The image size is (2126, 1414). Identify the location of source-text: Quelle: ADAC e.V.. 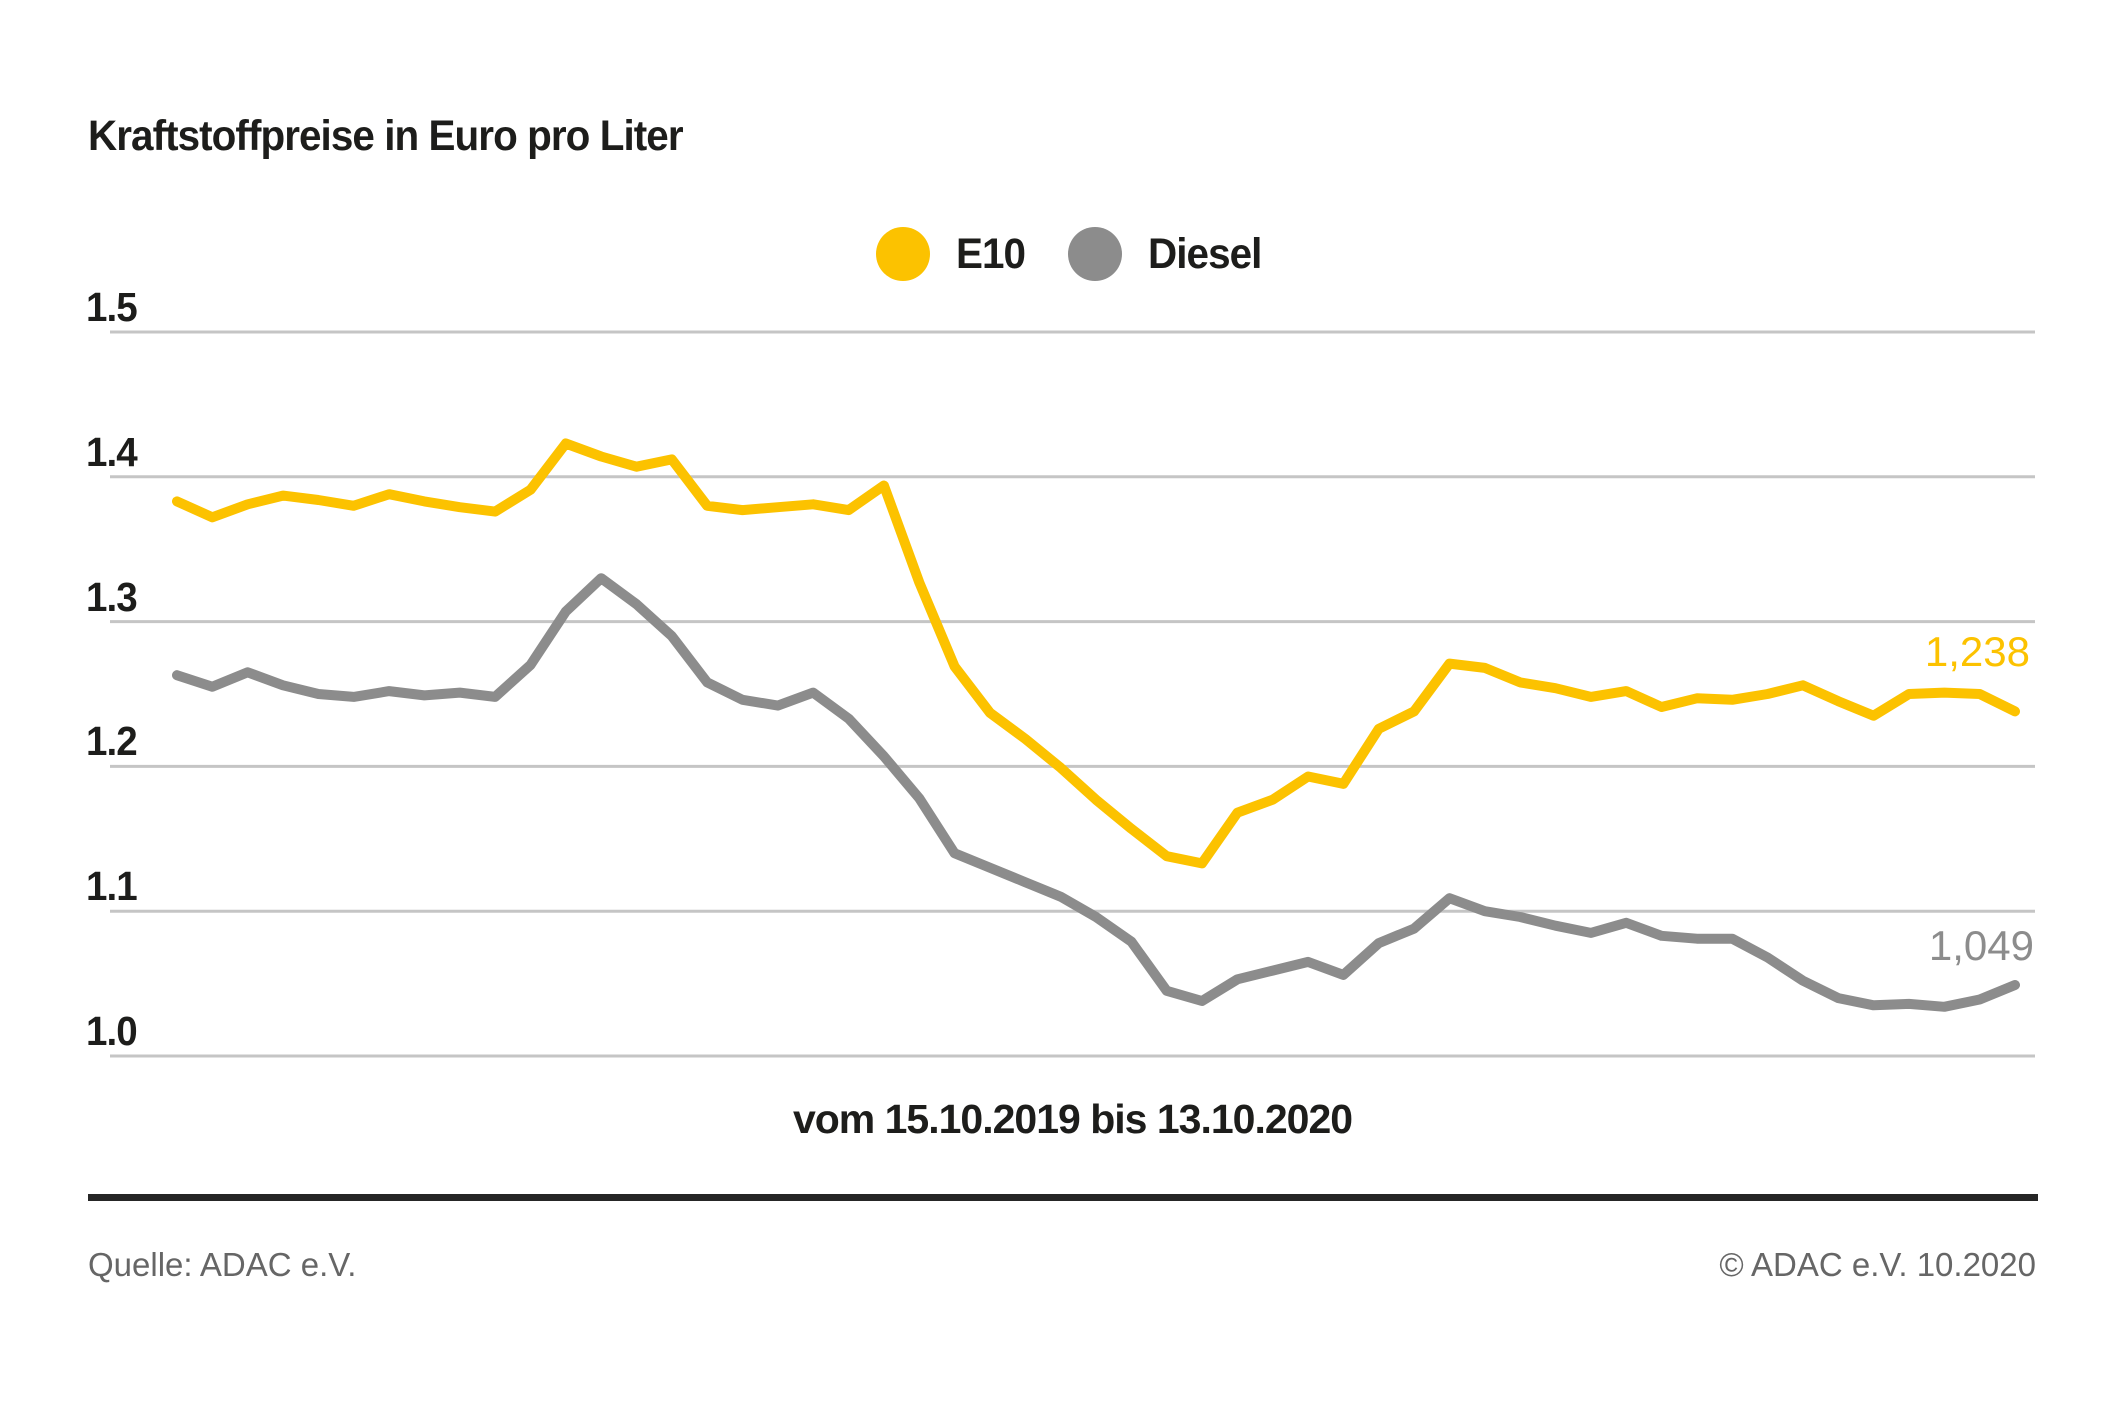
(222, 1264).